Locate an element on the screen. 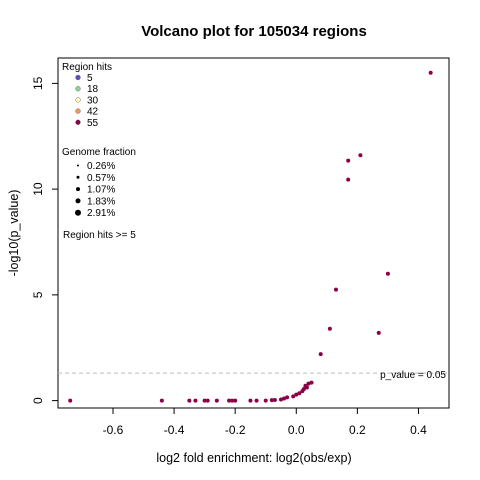  y-tick-label: 15 is located at coordinates (38, 83).